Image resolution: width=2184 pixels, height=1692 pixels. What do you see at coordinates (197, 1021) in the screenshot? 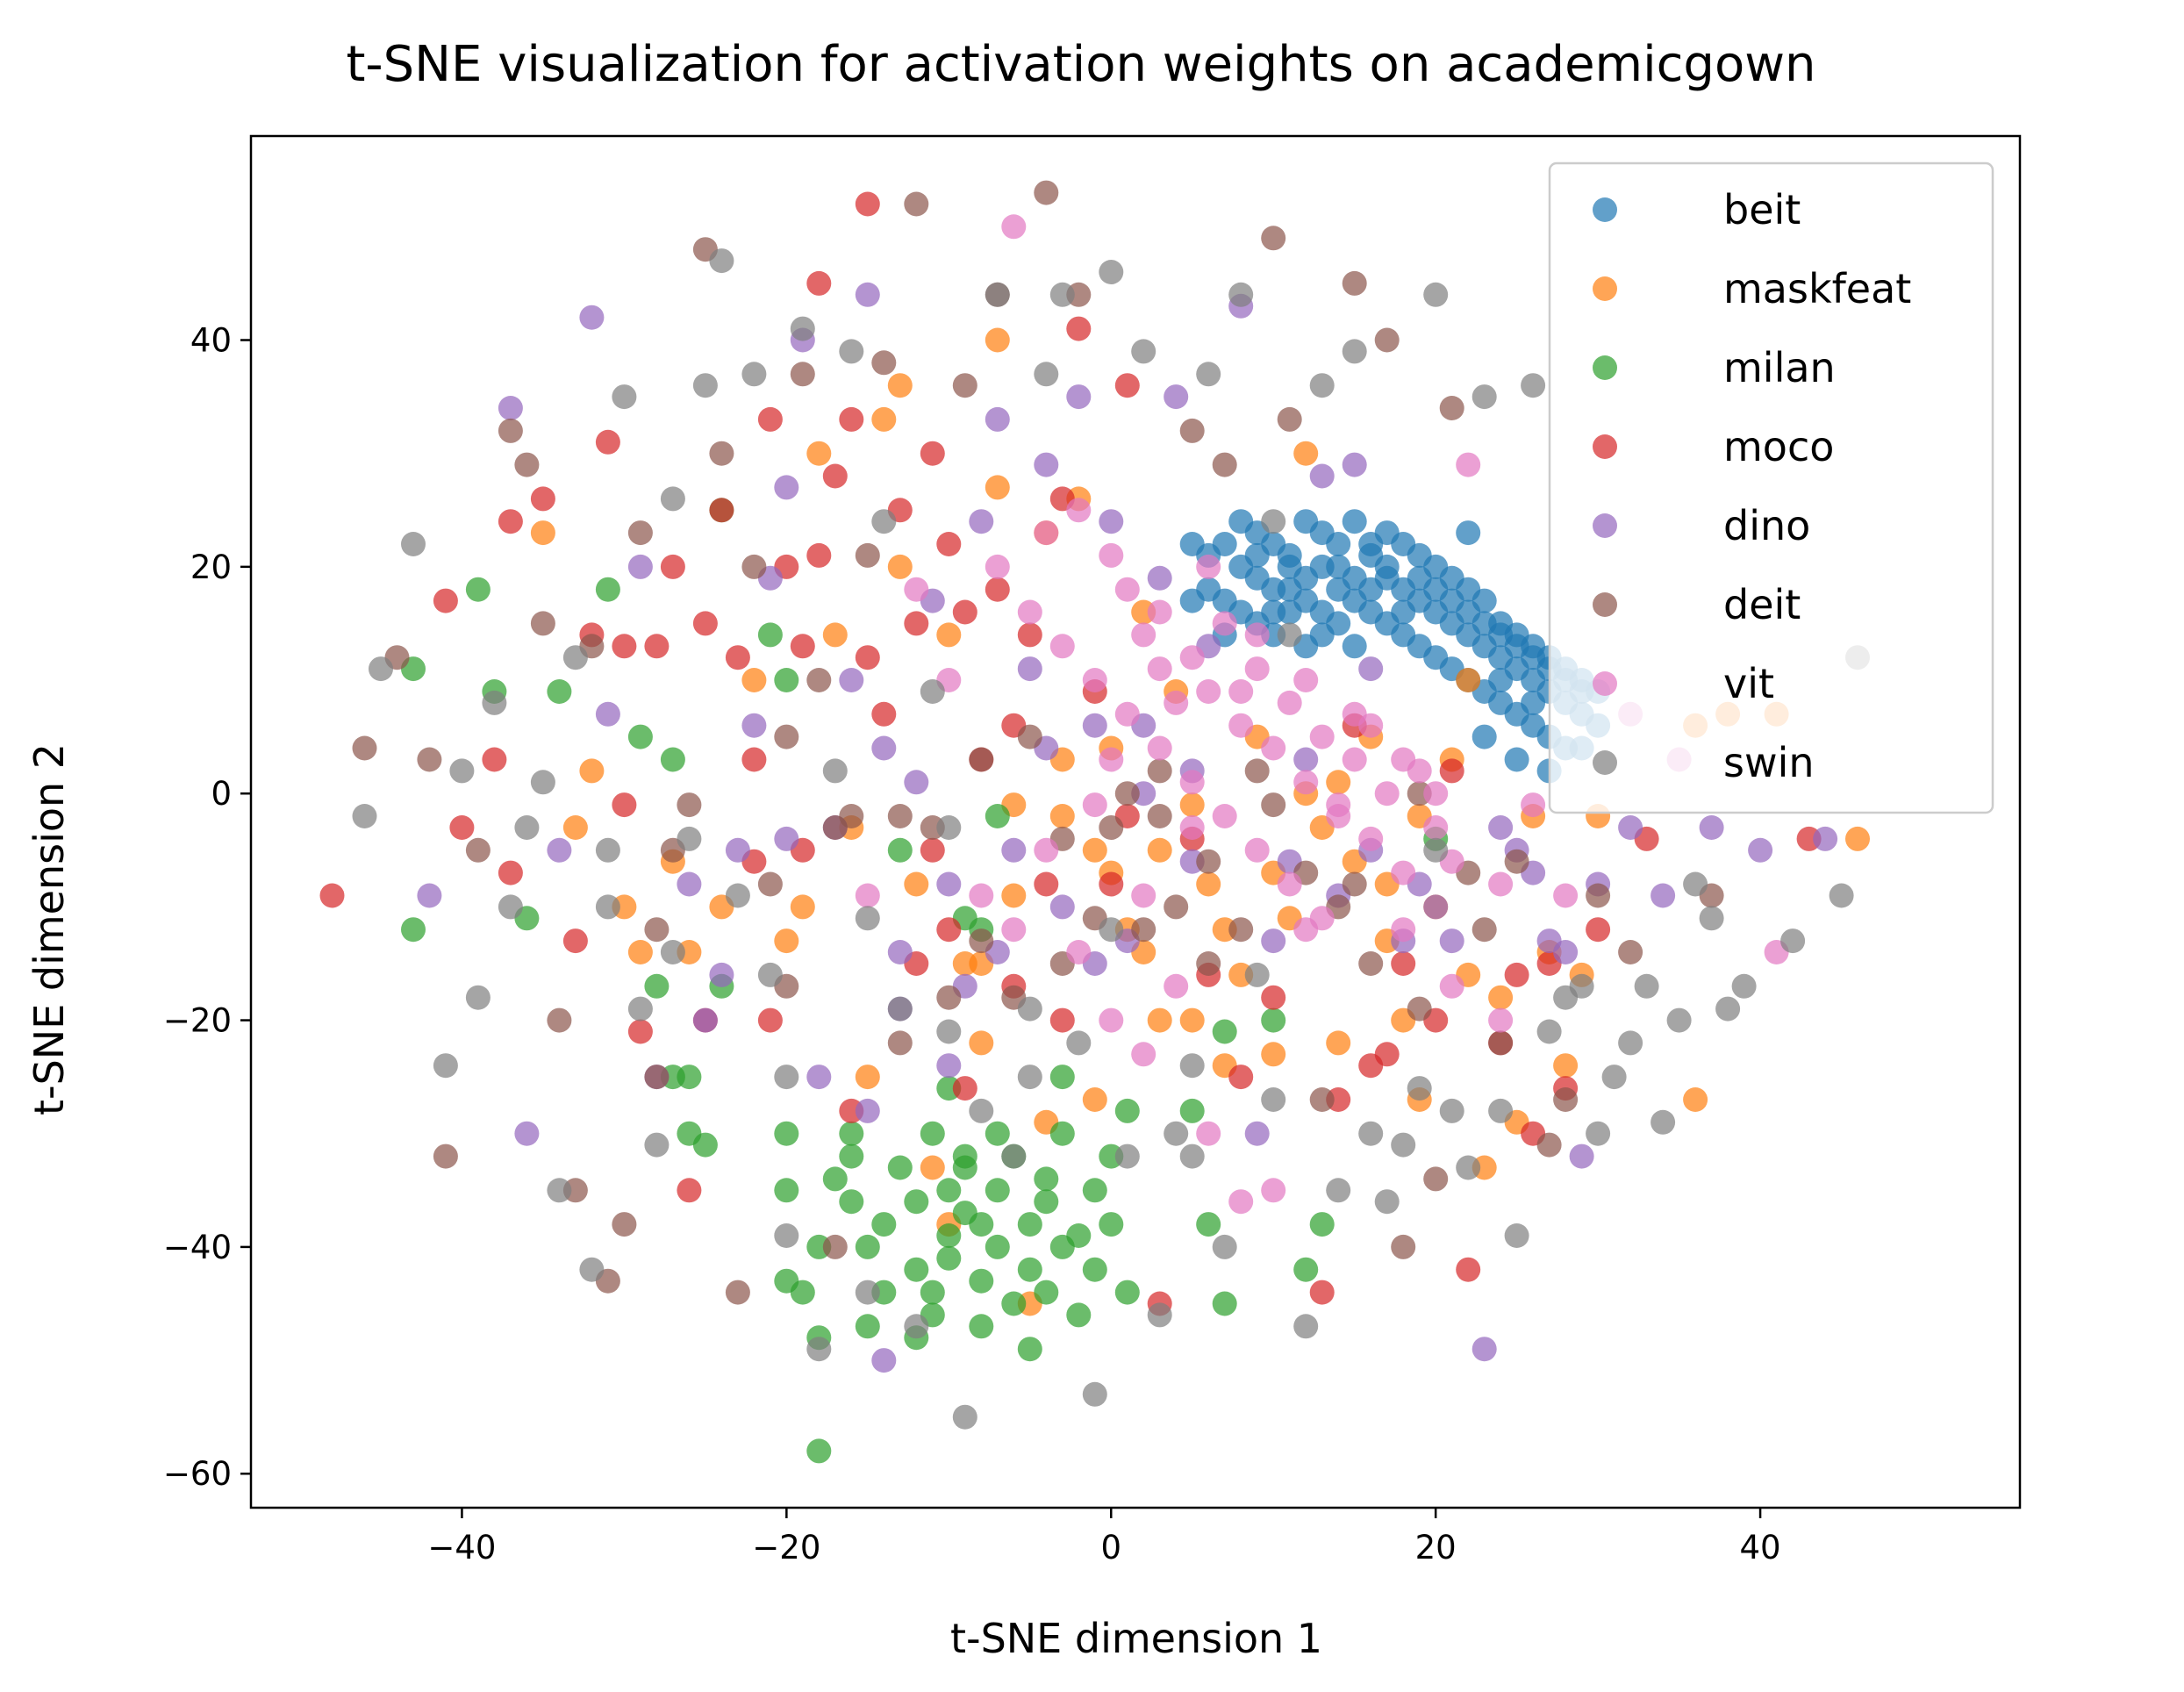
I see `y-tick-label: −20` at bounding box center [197, 1021].